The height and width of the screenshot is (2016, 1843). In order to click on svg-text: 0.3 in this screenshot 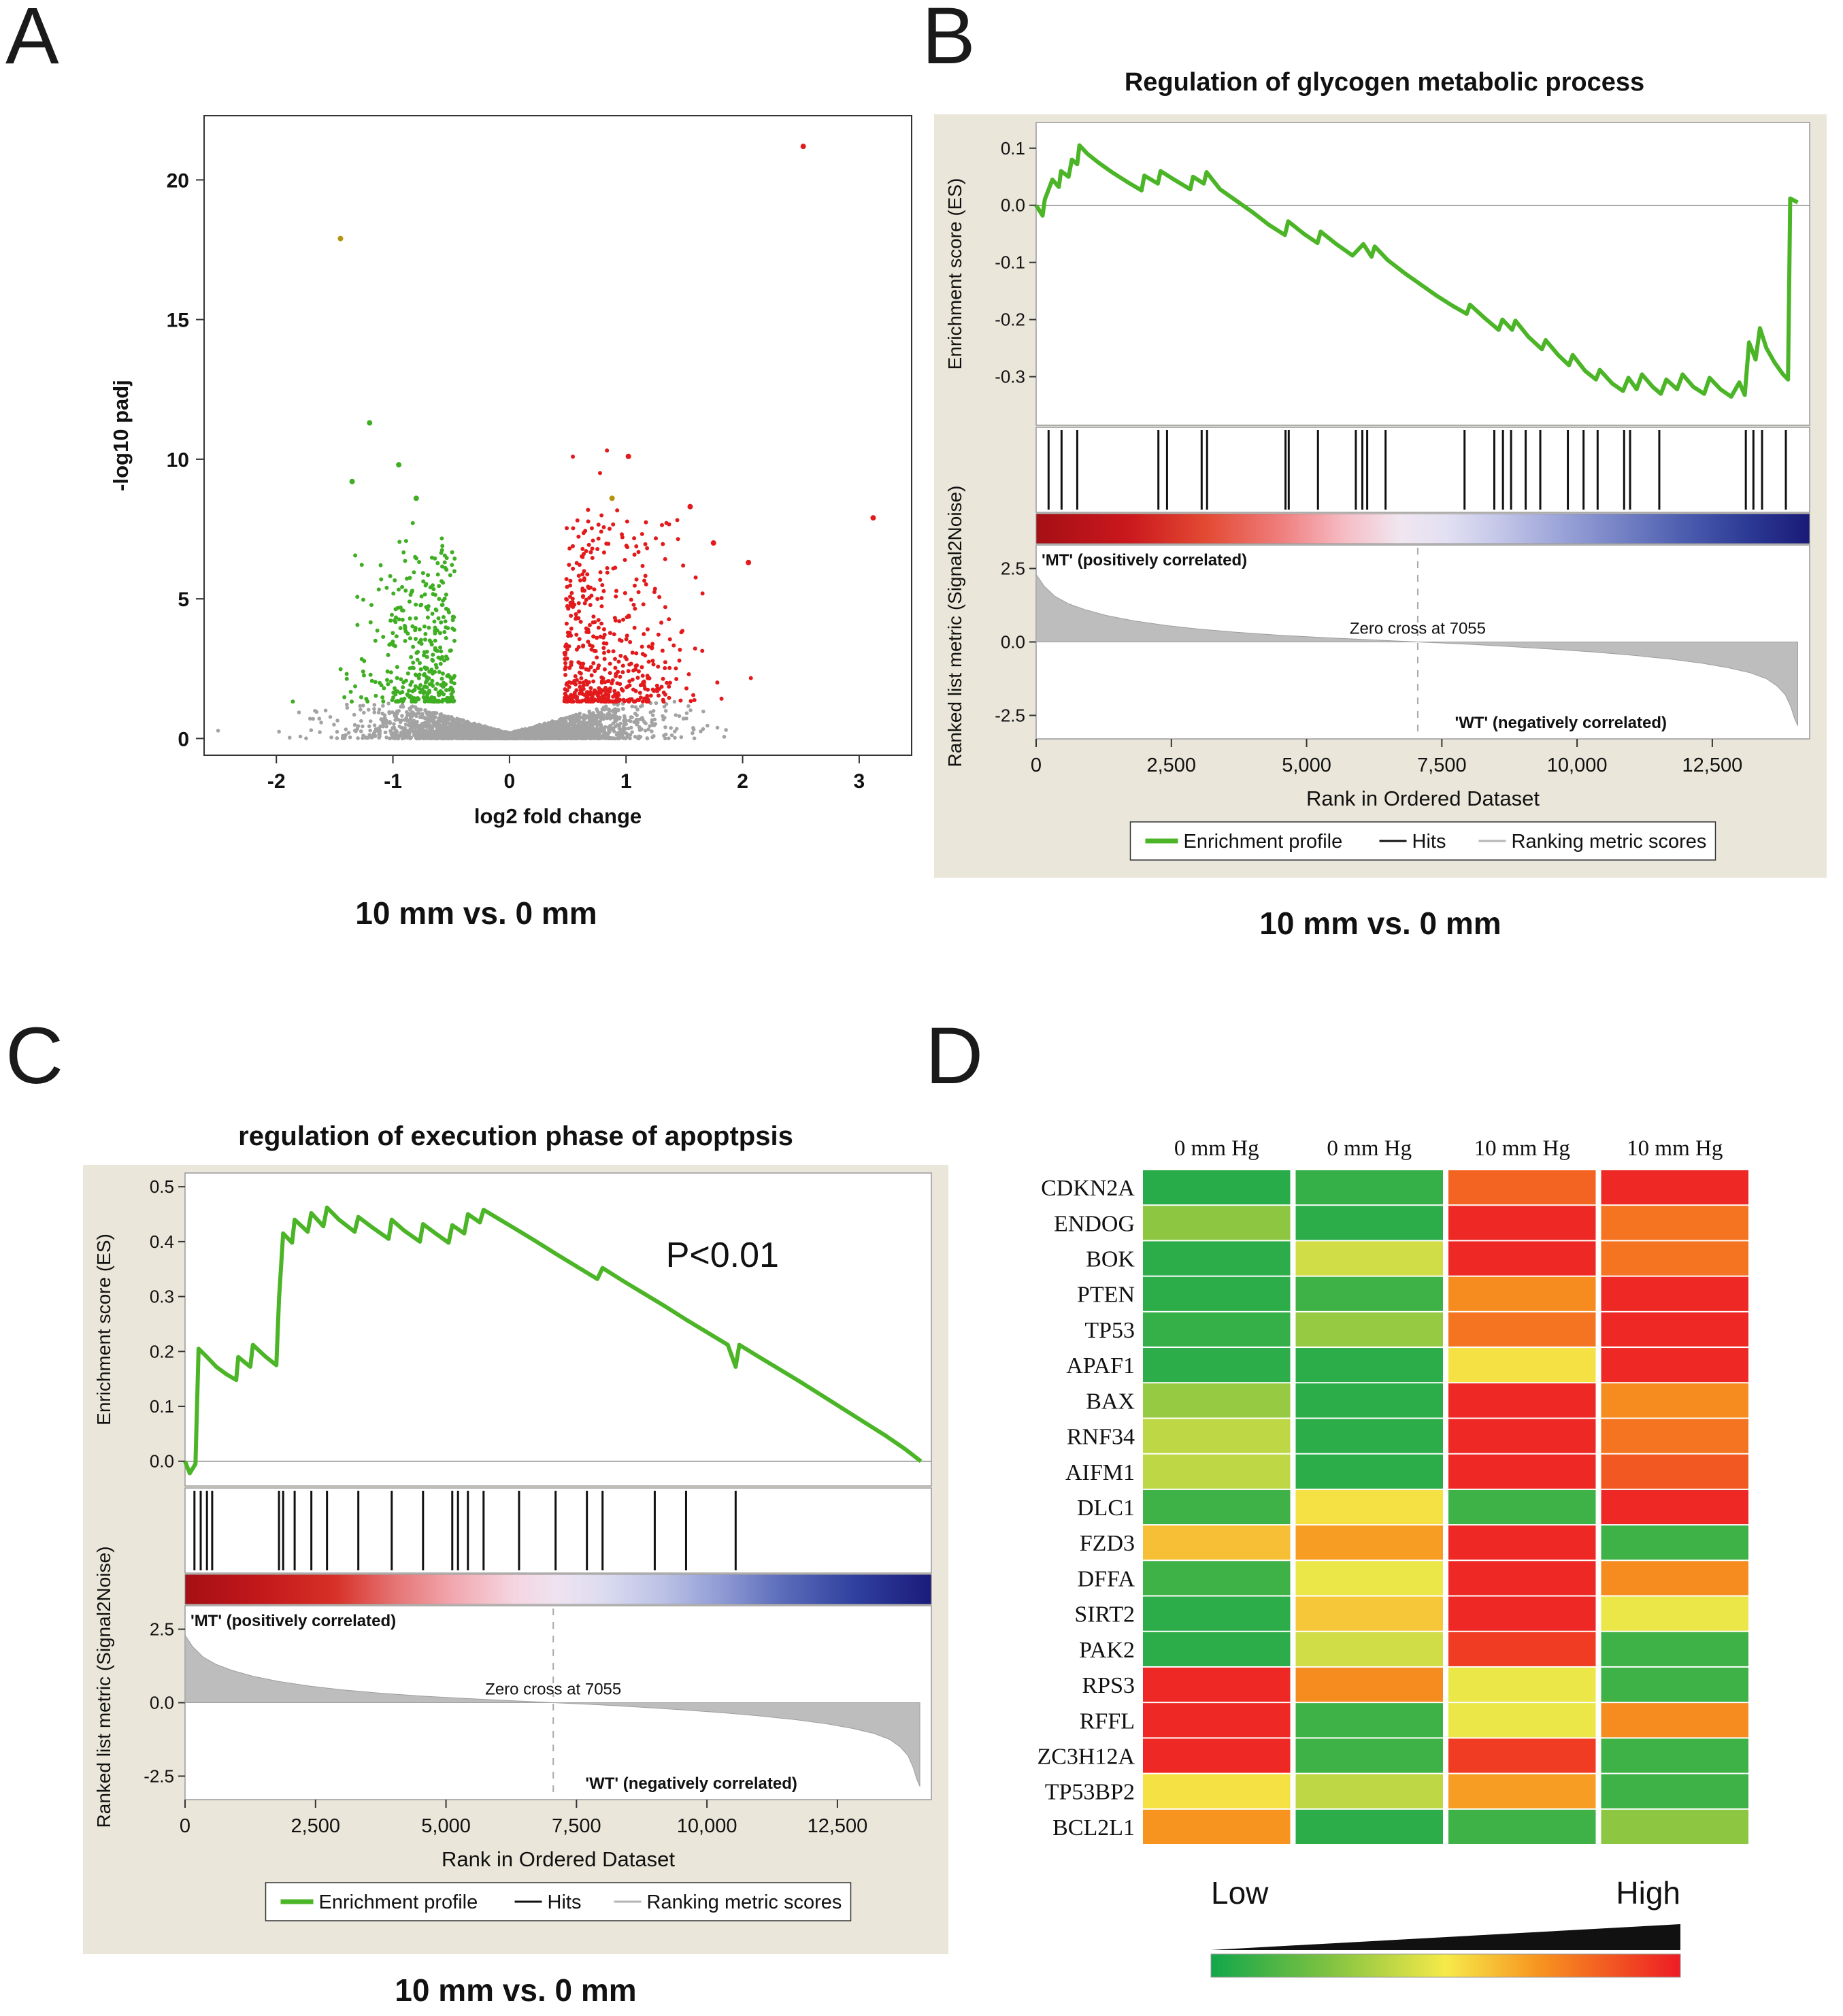, I will do `click(162, 1297)`.